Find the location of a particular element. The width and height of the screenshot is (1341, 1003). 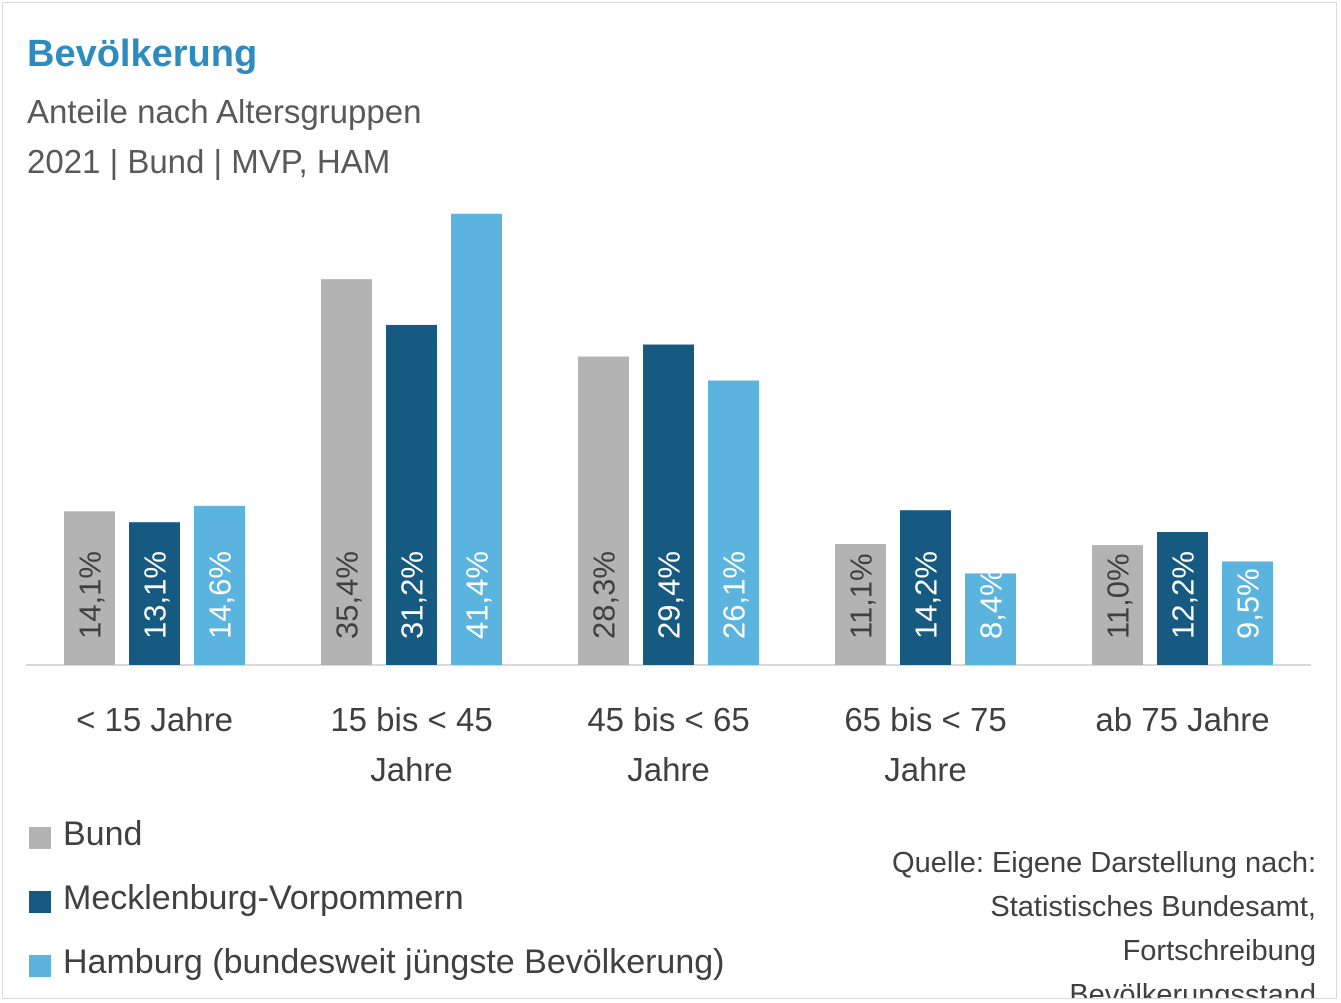

chart-subtitle-line-2: 2021 | Bund | MVP, HAM is located at coordinates (209, 161).